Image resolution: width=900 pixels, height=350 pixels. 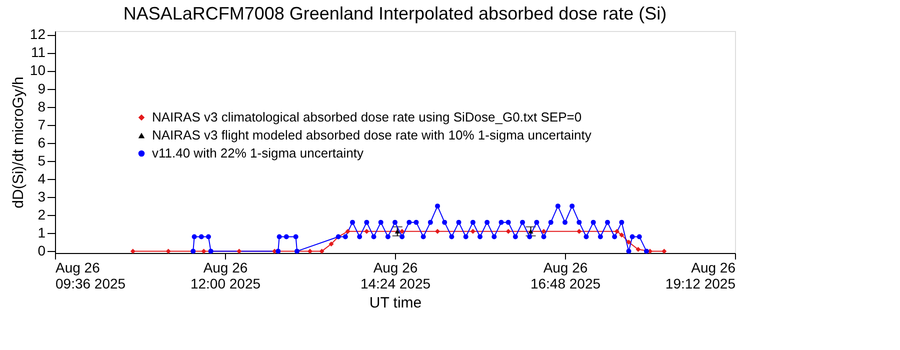 What do you see at coordinates (42, 106) in the screenshot?
I see `y-tick-label: 8` at bounding box center [42, 106].